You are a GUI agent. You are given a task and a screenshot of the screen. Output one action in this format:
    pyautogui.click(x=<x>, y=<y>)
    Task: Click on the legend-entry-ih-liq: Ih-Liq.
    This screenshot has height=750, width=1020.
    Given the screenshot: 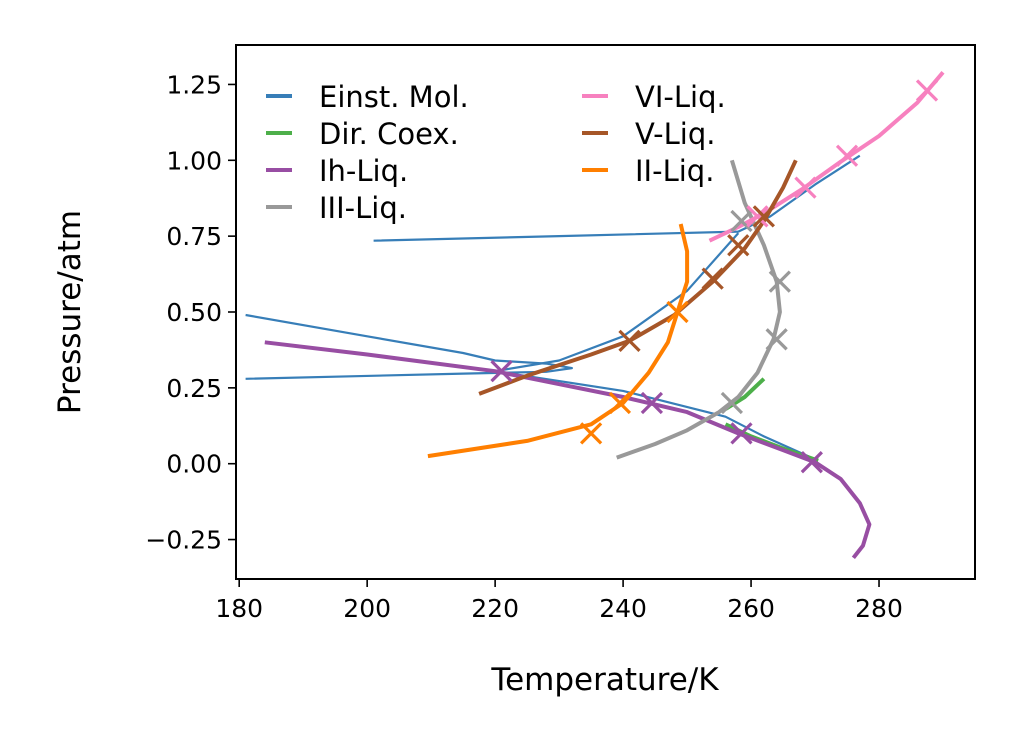 What is the action you would take?
    pyautogui.click(x=337, y=171)
    